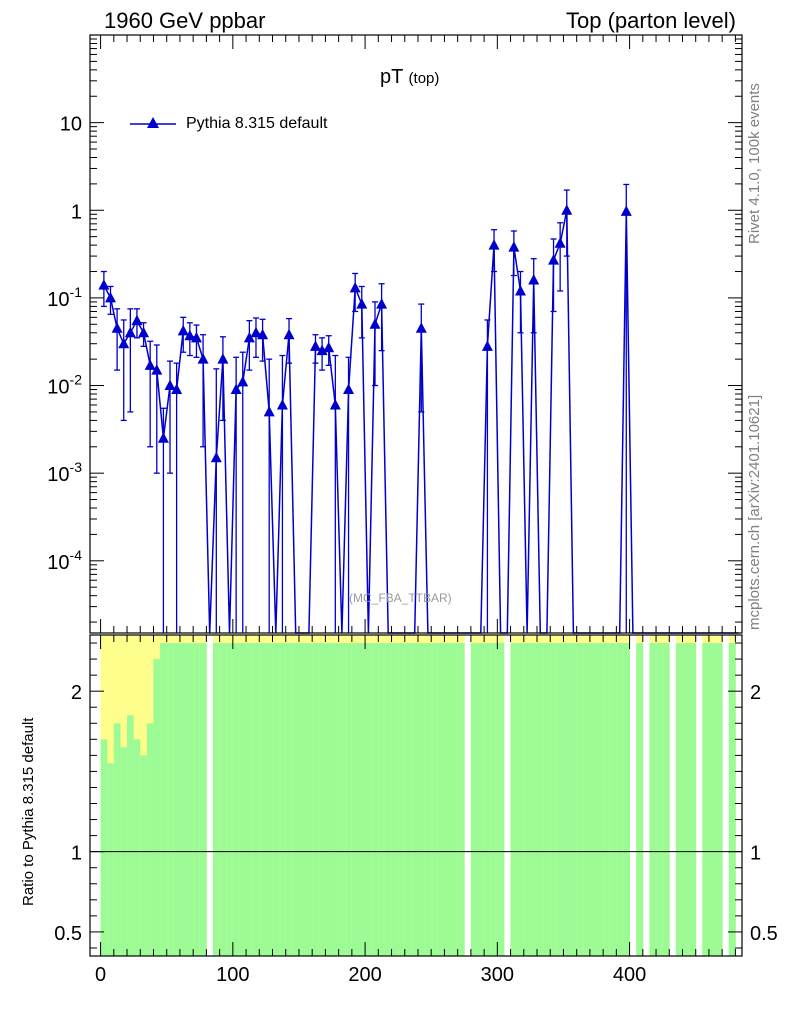 This screenshot has height=1024, width=786. What do you see at coordinates (227, 124) in the screenshot?
I see `legend: Pythia 8.315 default` at bounding box center [227, 124].